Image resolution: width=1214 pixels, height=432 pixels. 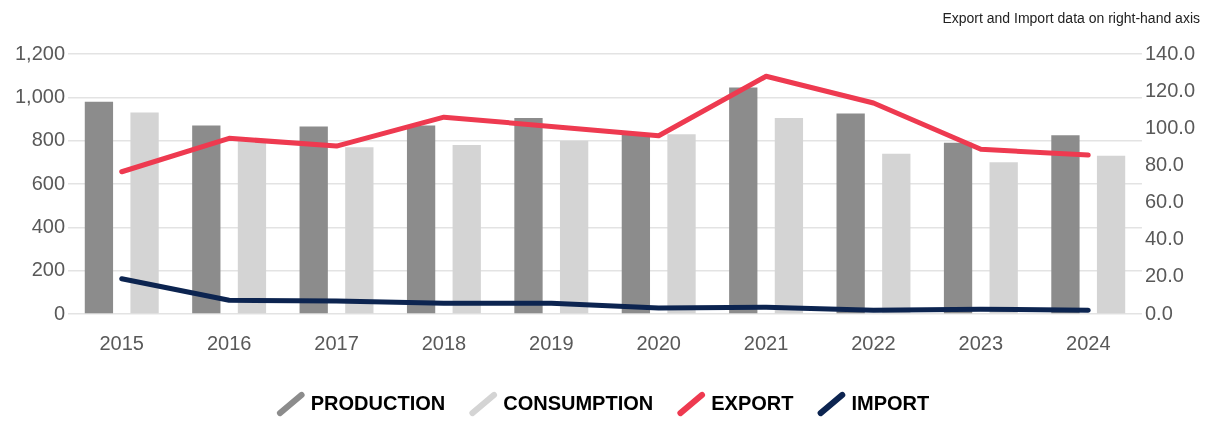 What do you see at coordinates (48, 139) in the screenshot?
I see `y-tick-label: 800` at bounding box center [48, 139].